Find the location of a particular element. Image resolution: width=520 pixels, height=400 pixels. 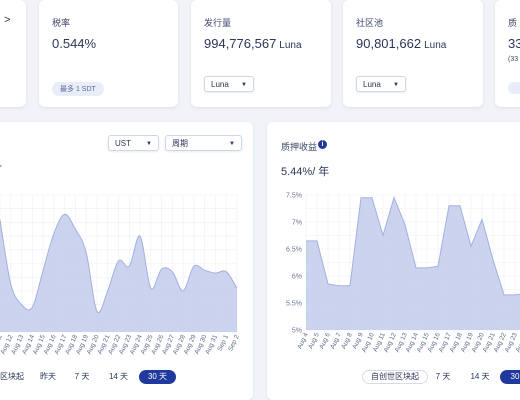

right-range-tabs: 自创世区块起 7 天 14 天 30 is located at coordinates (440, 377).